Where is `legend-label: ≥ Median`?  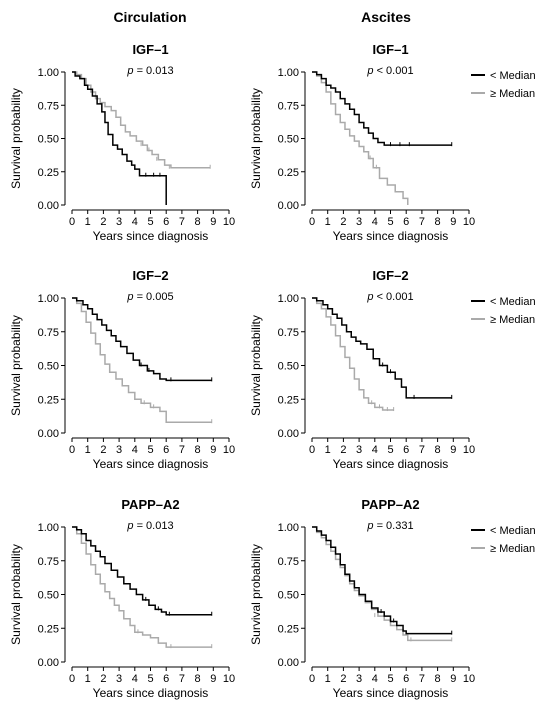
legend-label: ≥ Median is located at coordinates (512, 94).